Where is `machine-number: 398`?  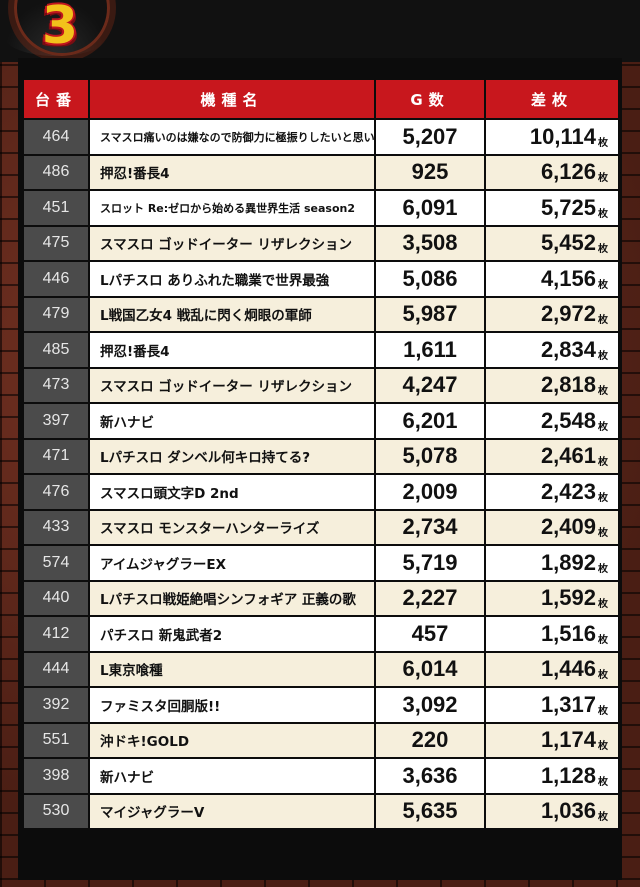
machine-number: 398 is located at coordinates (56, 776).